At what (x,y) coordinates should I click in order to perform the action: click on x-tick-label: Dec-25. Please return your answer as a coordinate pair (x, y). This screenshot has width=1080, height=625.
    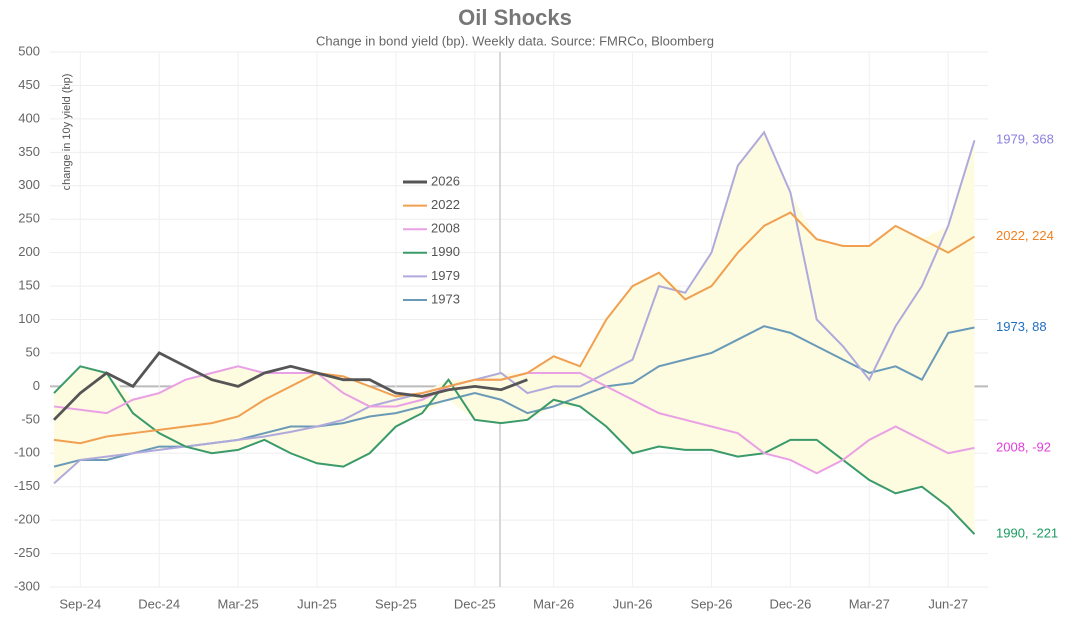
    Looking at the image, I should click on (475, 603).